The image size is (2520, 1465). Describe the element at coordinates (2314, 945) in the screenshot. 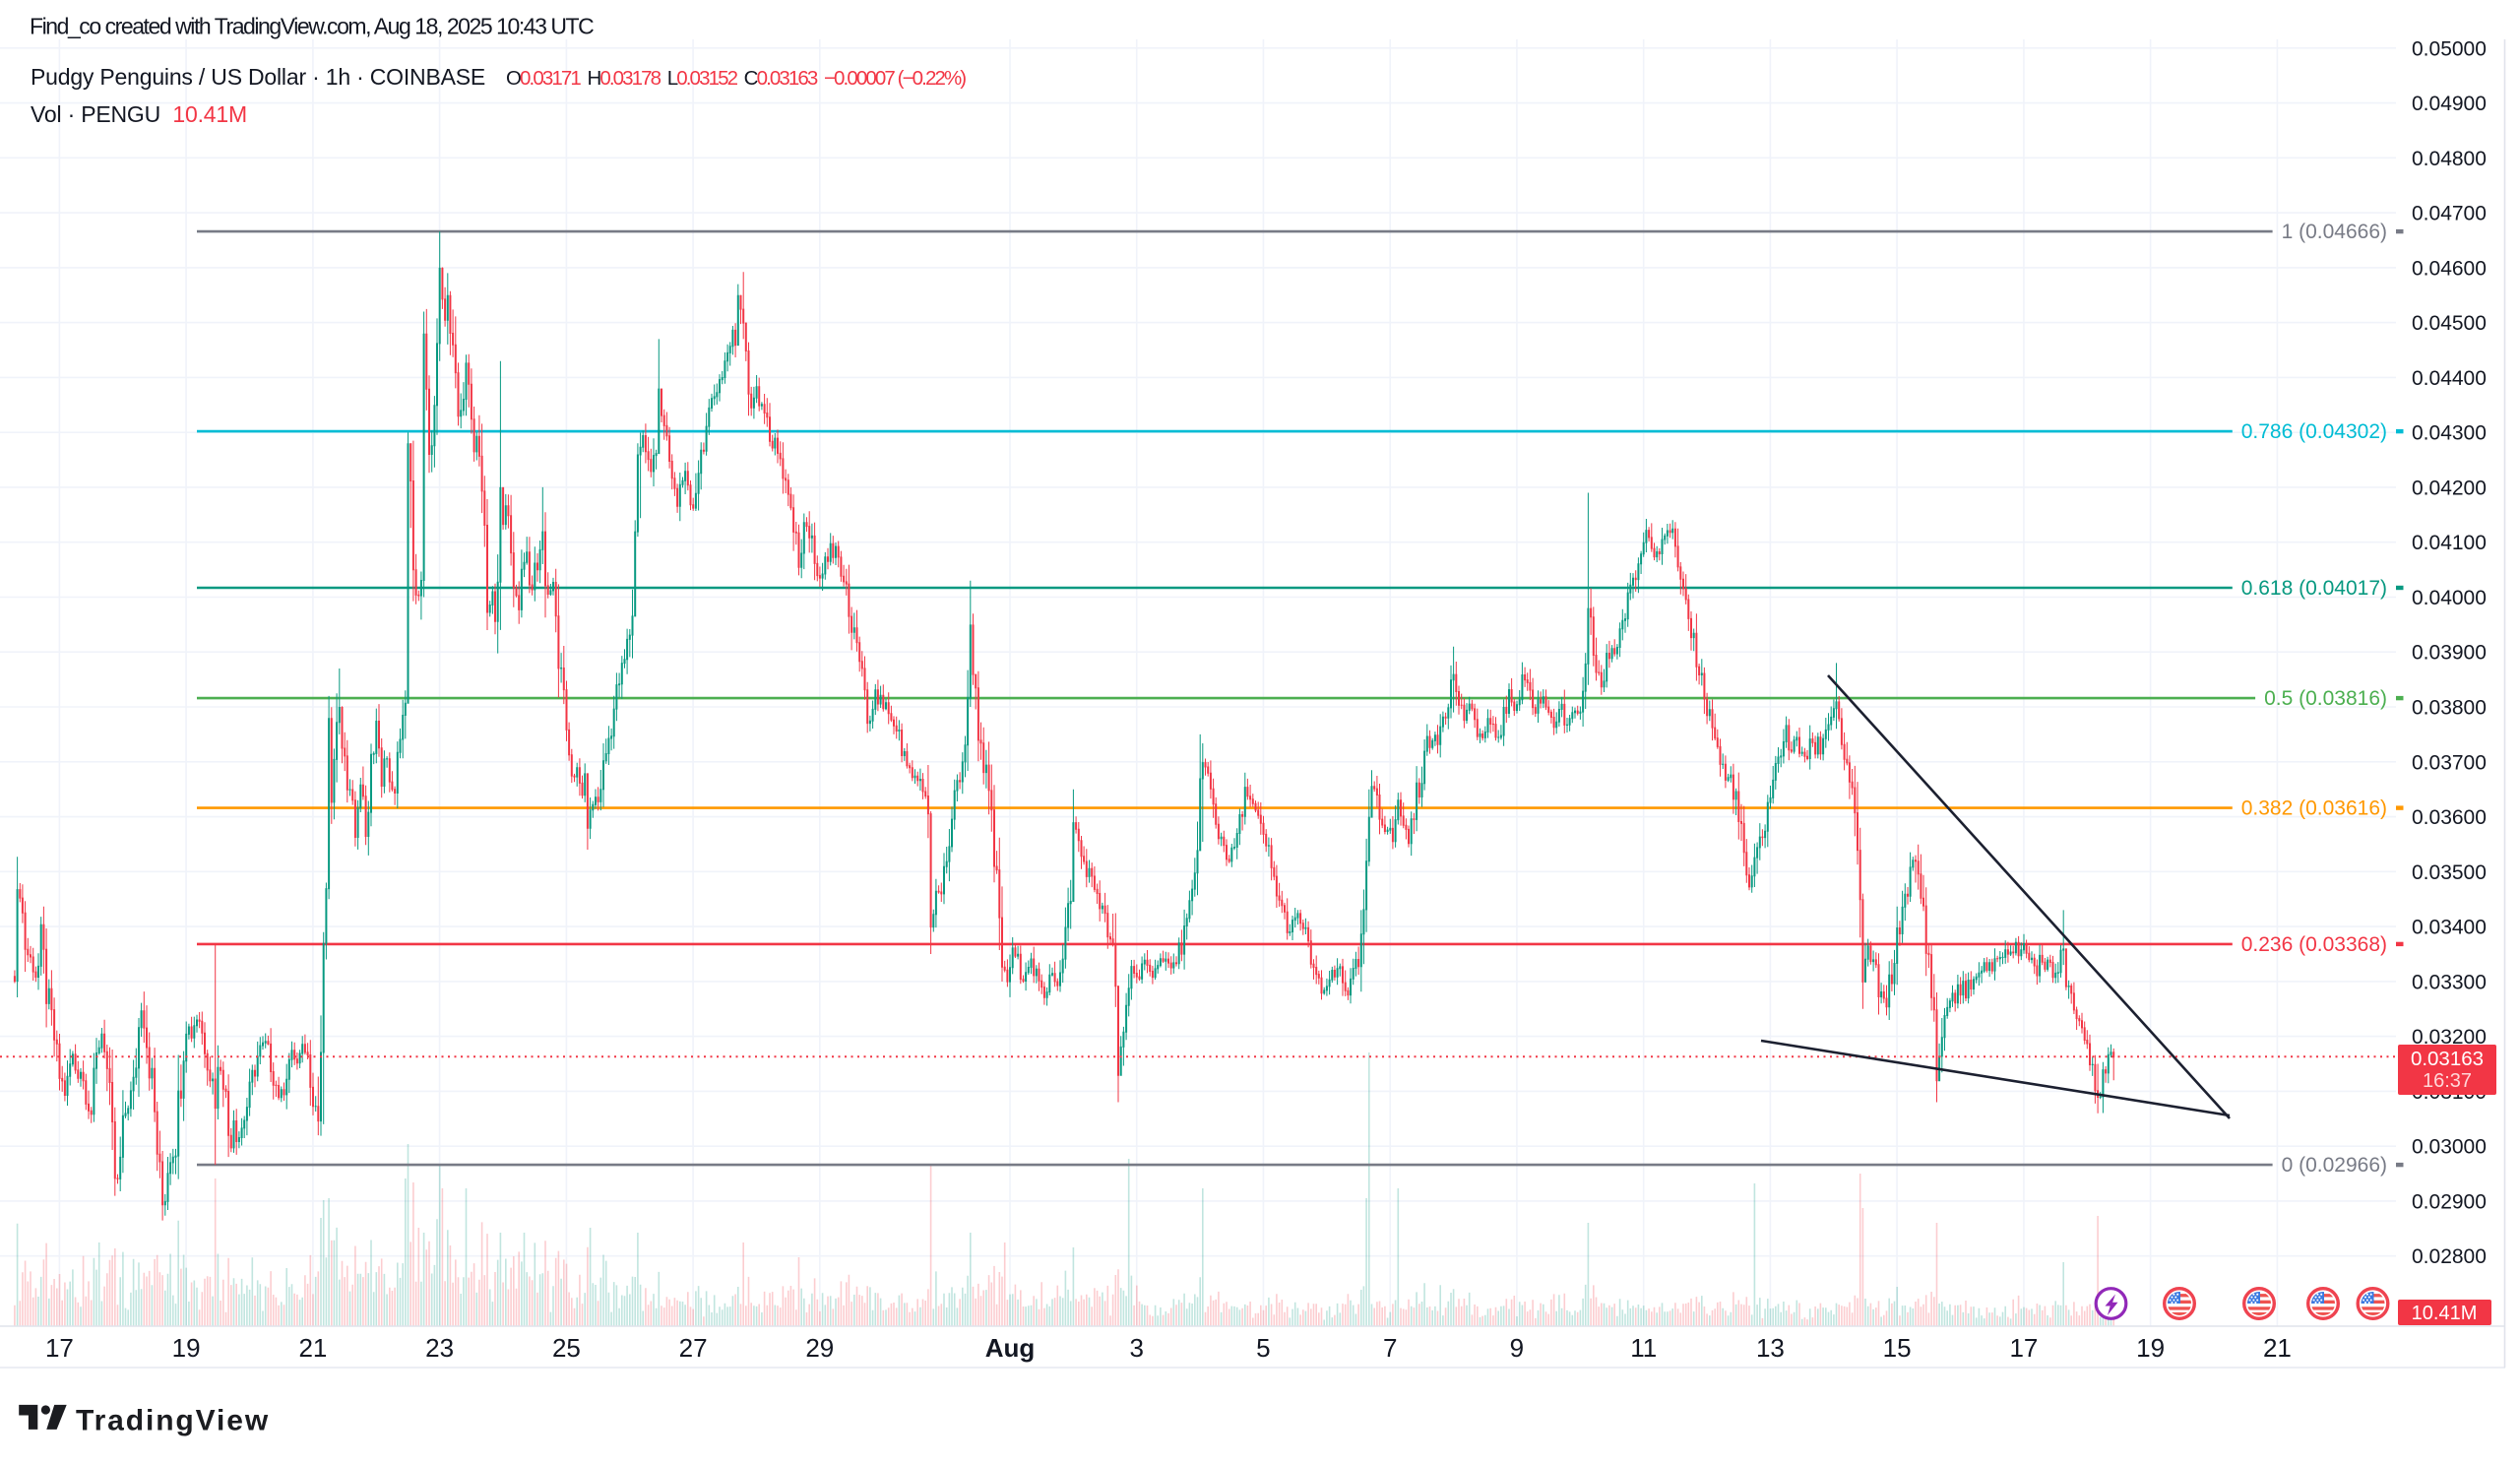

I see `svg-text: 0.236 (0.03368)` at that location.